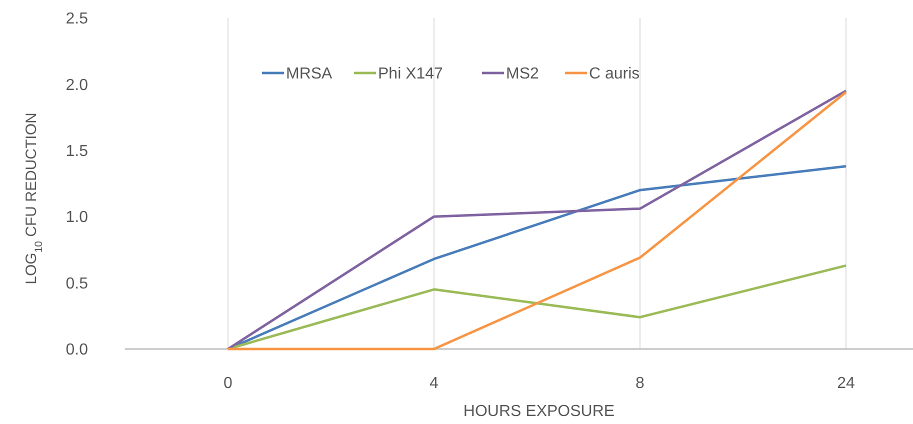 The height and width of the screenshot is (424, 913). What do you see at coordinates (539, 411) in the screenshot?
I see `x-axis-title: HOURS EXPOSURE` at bounding box center [539, 411].